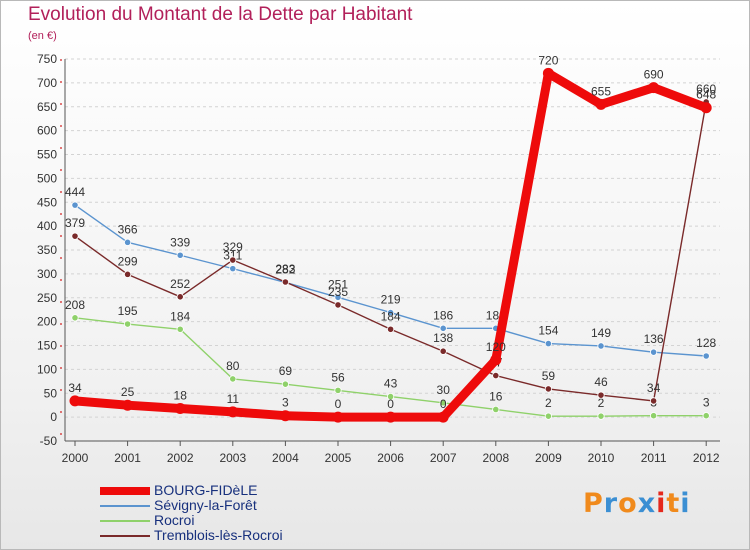 This screenshot has width=750, height=550. What do you see at coordinates (47, 107) in the screenshot?
I see `y-tick-label: 650` at bounding box center [47, 107].